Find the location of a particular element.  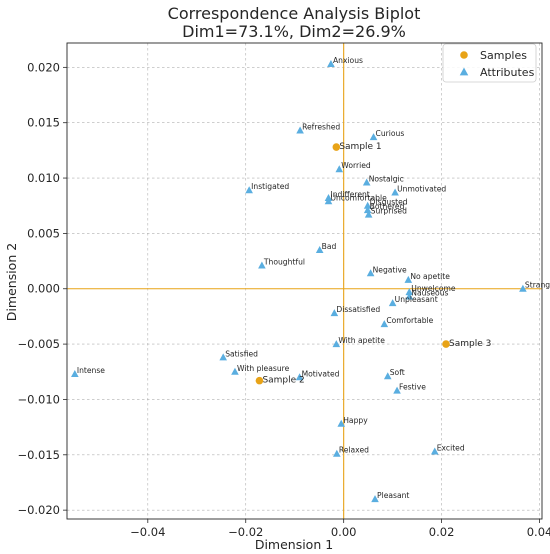

attribute-label: Intense is located at coordinates (91, 370).